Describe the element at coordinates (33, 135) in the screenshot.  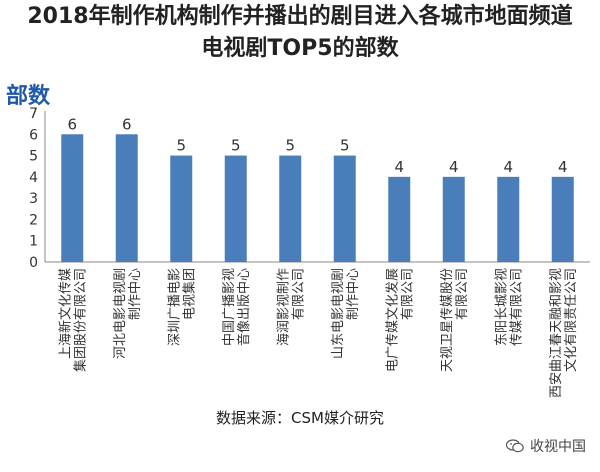
I see `y-tick-label: 6` at that location.